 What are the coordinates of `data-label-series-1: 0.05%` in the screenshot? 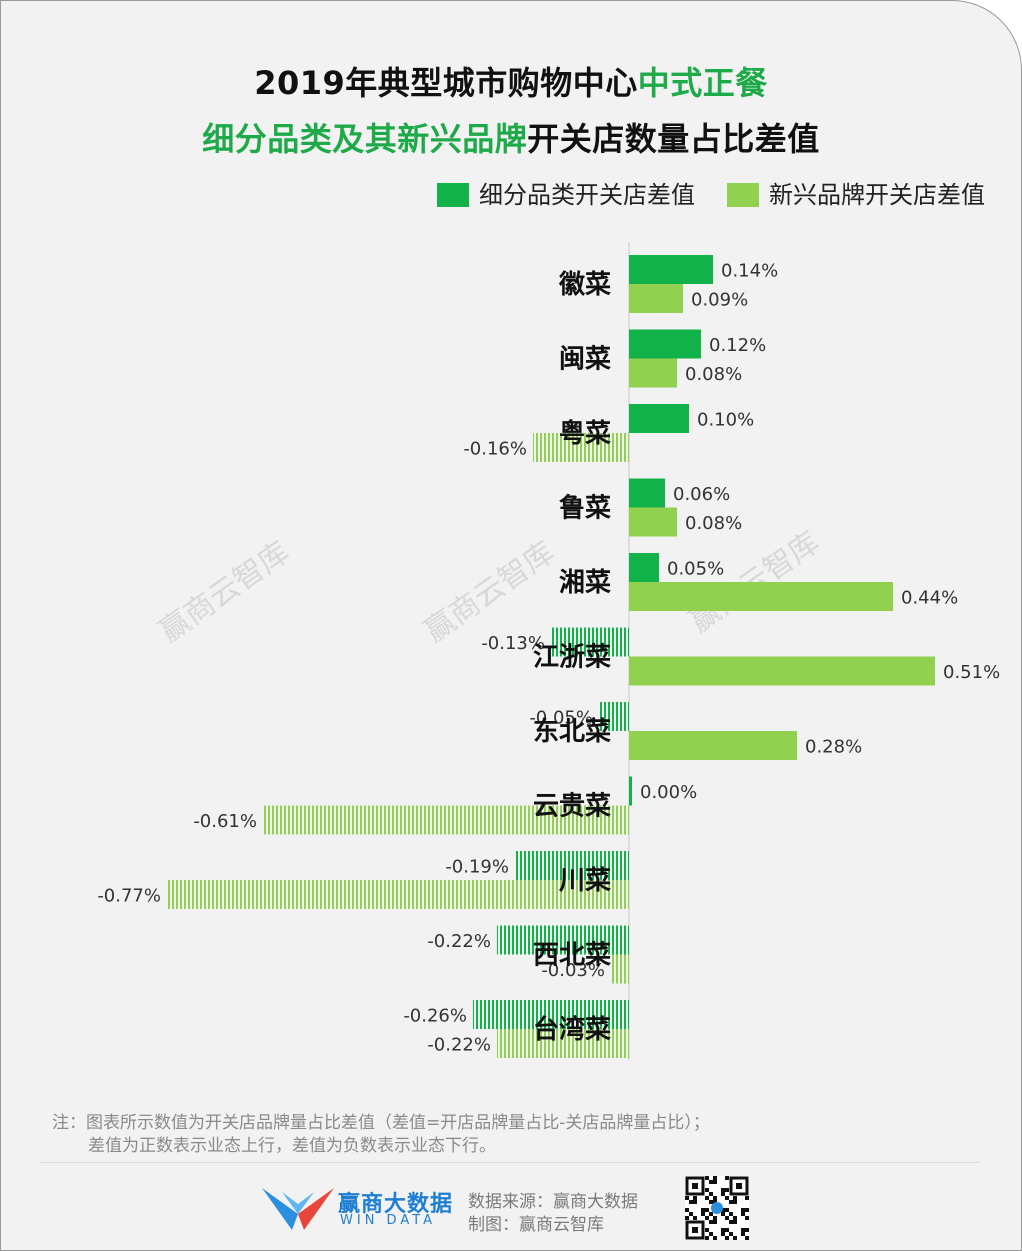 It's located at (695, 569).